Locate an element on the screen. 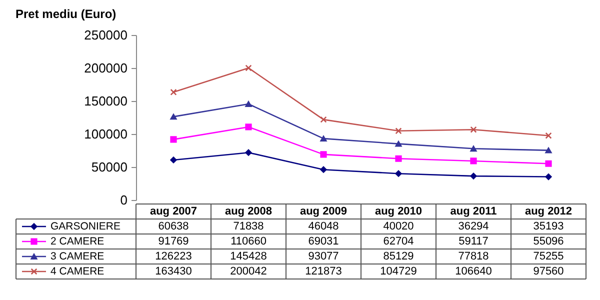 The image size is (600, 300). data-label: 121873 is located at coordinates (323, 272).